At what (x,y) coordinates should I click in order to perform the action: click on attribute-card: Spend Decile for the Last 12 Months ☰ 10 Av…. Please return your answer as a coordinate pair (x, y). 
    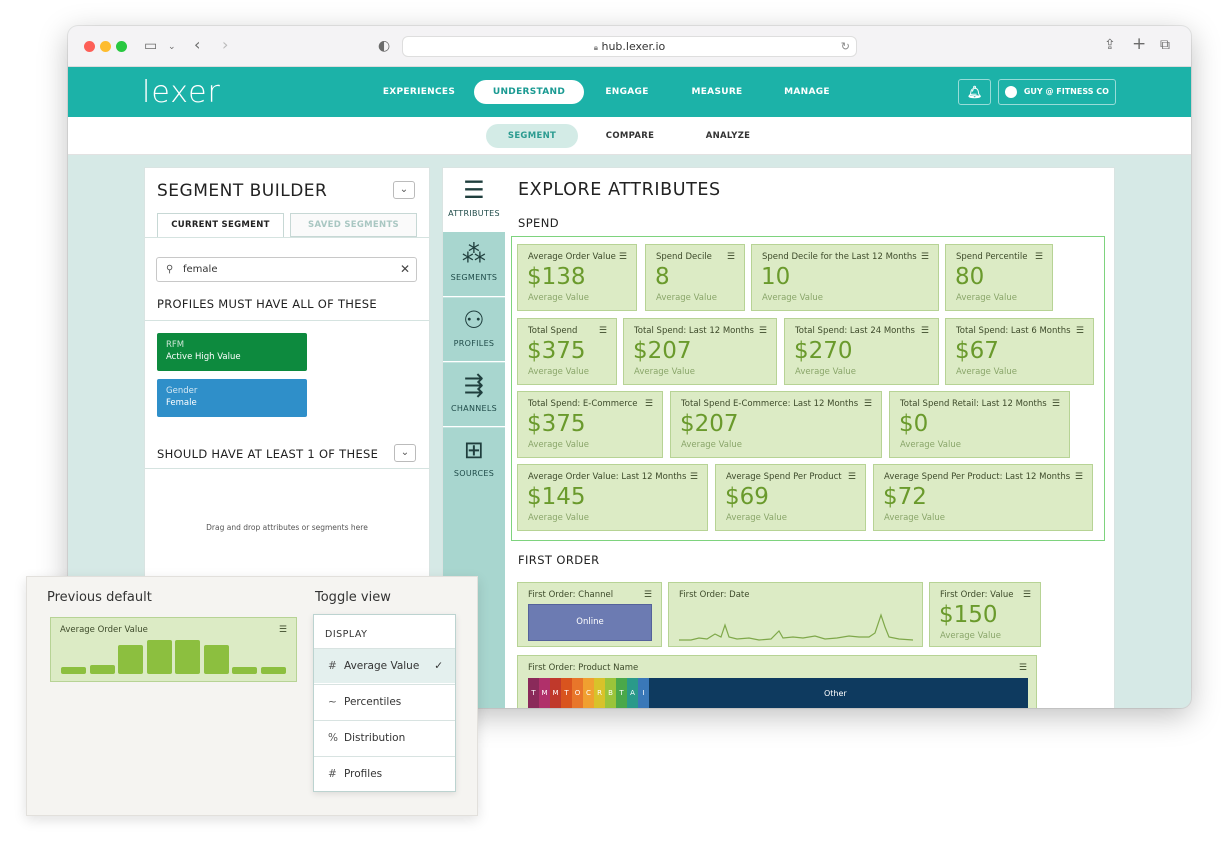
    Looking at the image, I should click on (845, 277).